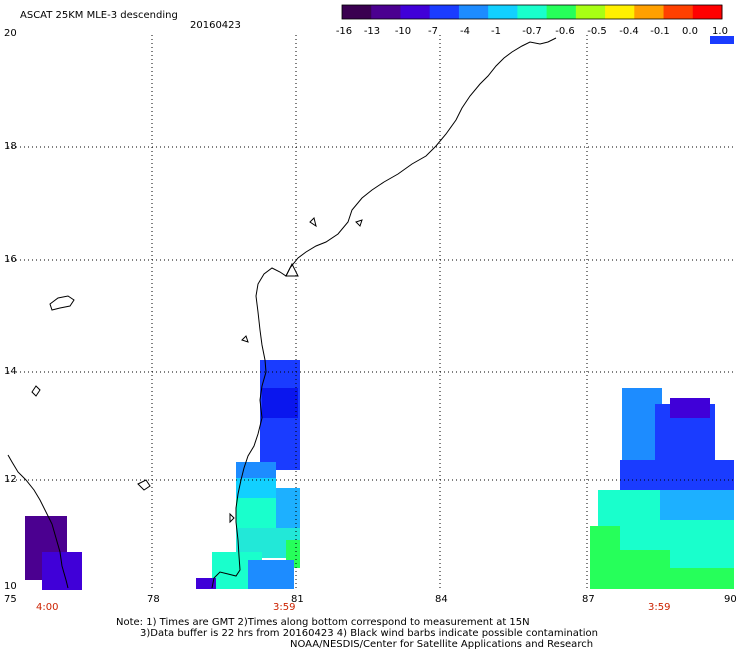 This screenshot has width=740, height=650. Describe the element at coordinates (153, 599) in the screenshot. I see `lon-label: 78` at that location.